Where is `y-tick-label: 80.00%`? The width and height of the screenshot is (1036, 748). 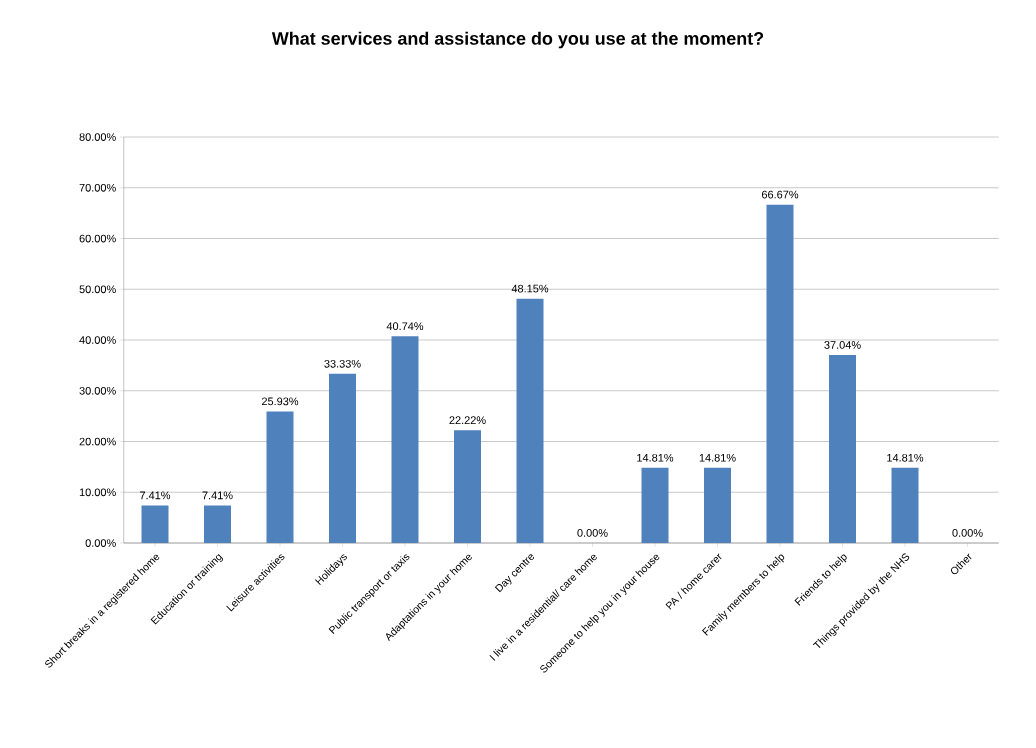
y-tick-label: 80.00% is located at coordinates (97, 137).